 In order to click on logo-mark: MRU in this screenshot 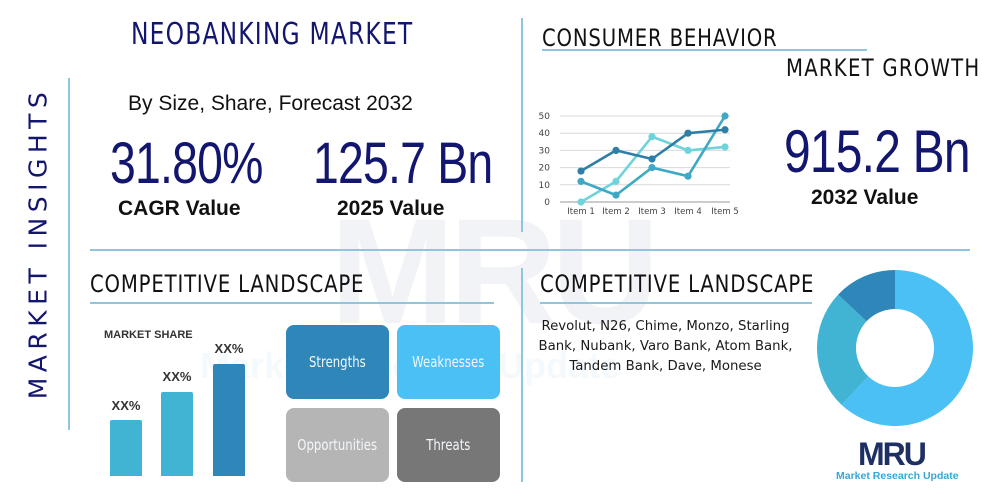, I will do `click(892, 454)`.